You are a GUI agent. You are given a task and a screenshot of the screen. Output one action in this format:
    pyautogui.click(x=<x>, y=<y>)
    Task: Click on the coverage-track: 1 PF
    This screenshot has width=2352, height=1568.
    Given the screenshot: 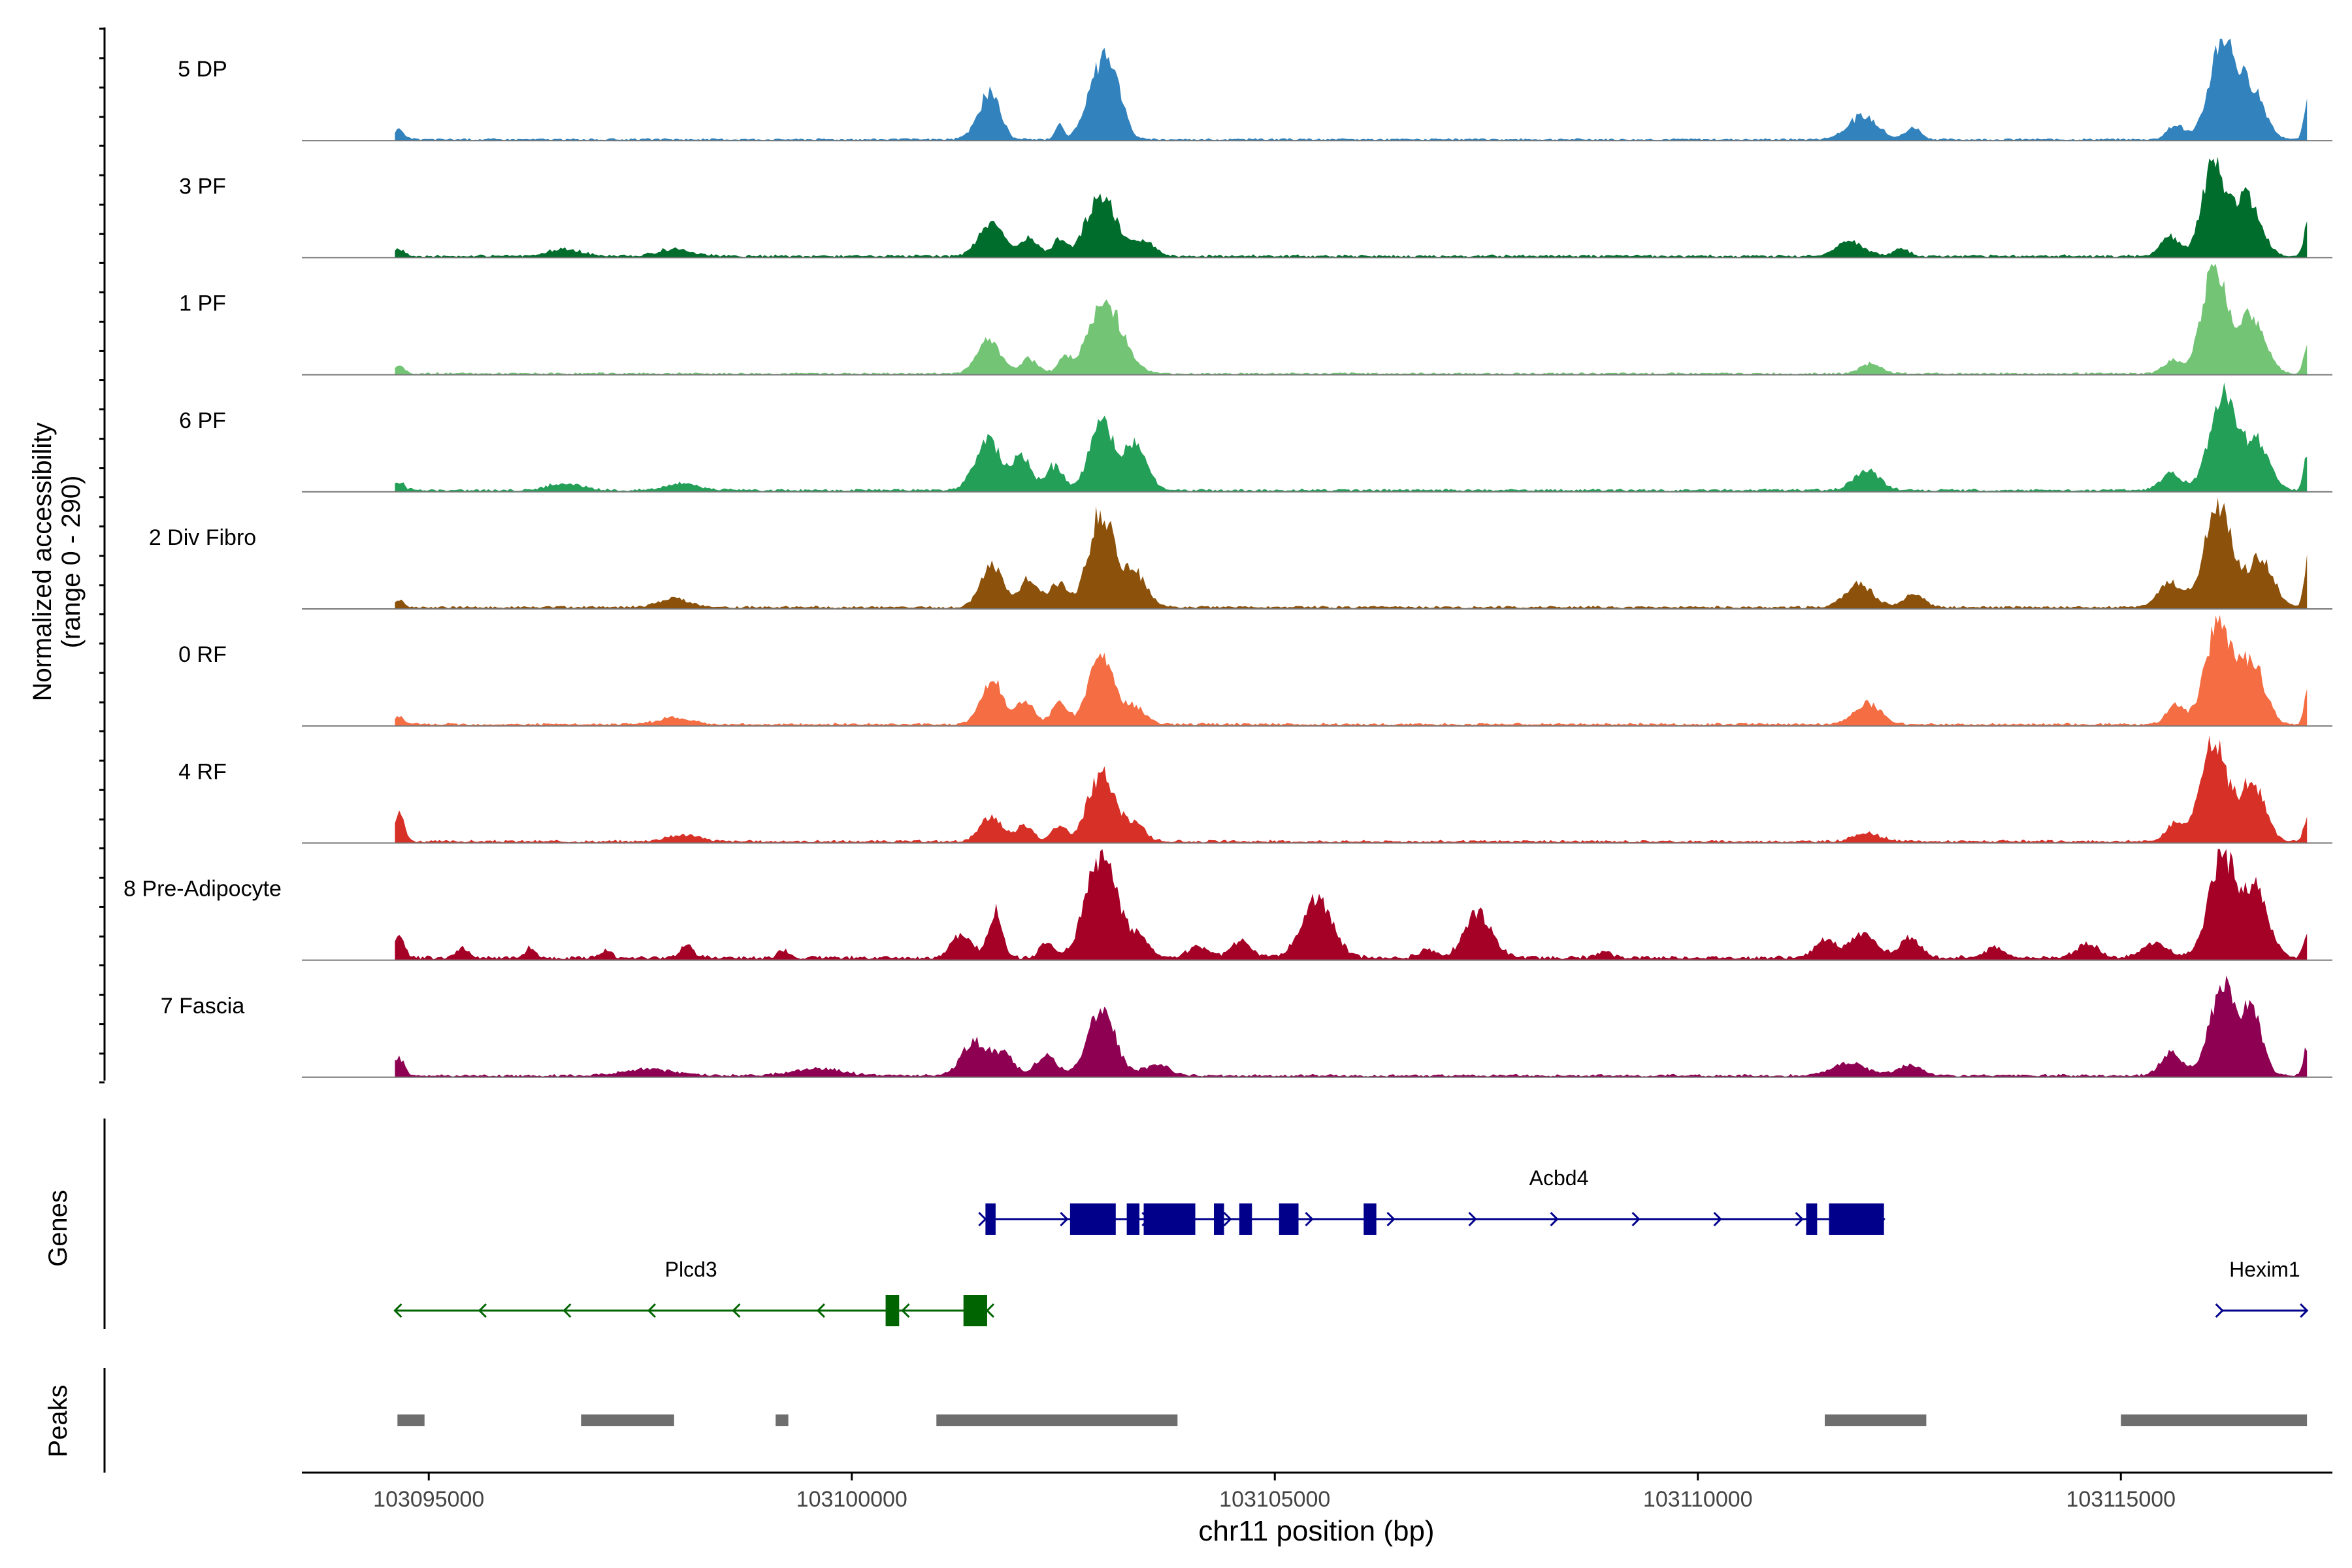 What is the action you would take?
    pyautogui.click(x=1255, y=319)
    